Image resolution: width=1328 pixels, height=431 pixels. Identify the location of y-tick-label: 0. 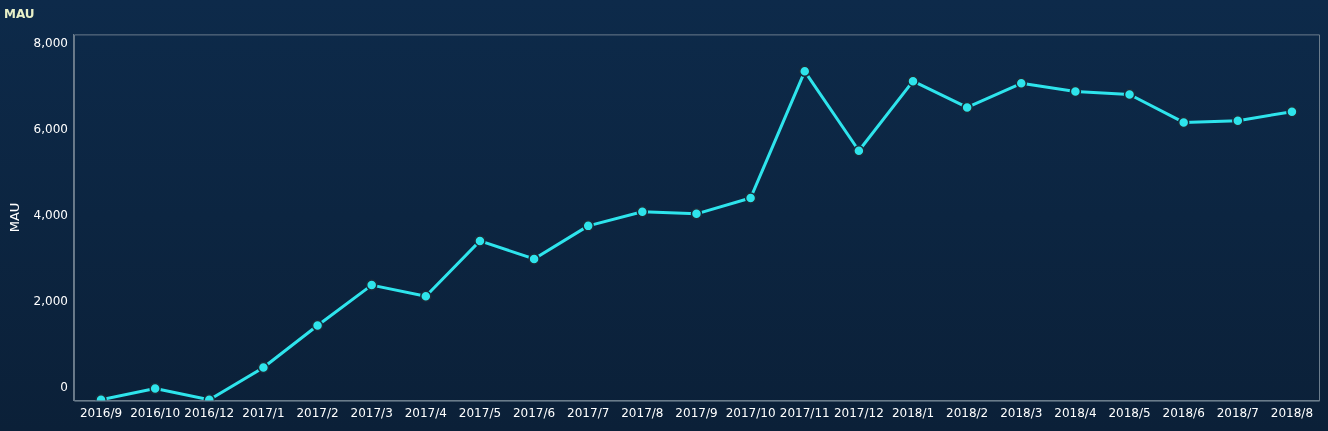
(64, 386).